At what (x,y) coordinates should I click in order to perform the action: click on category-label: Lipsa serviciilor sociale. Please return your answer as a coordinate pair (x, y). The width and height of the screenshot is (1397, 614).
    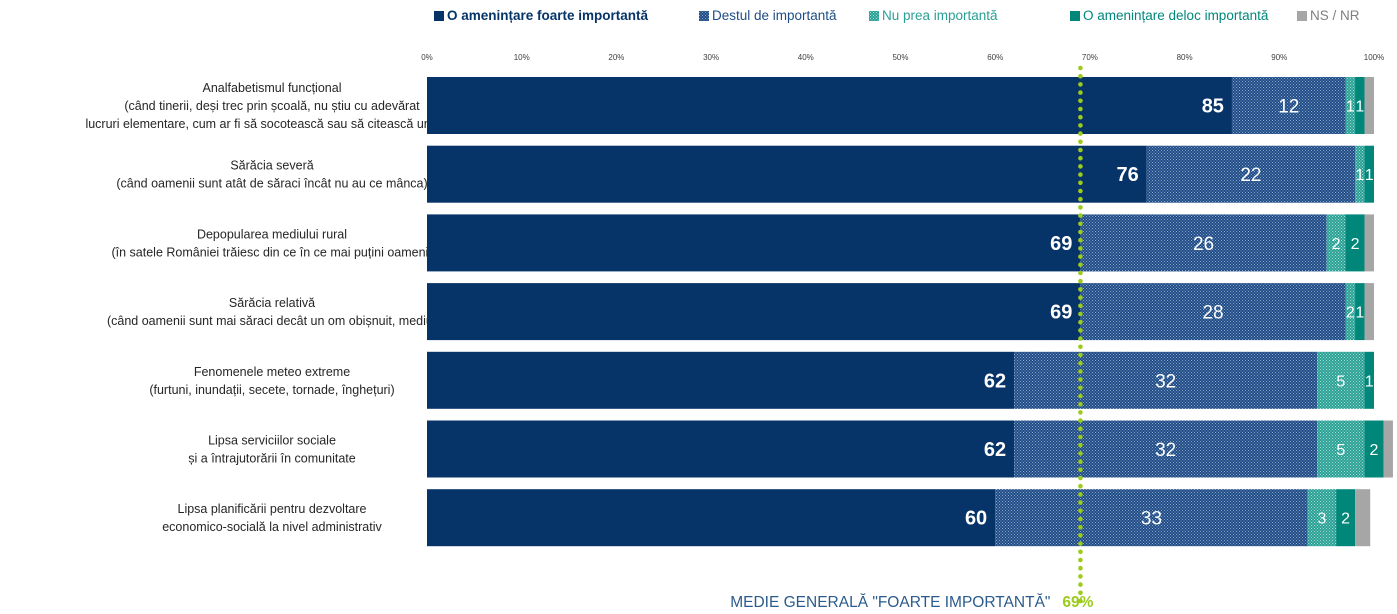
    Looking at the image, I should click on (272, 441).